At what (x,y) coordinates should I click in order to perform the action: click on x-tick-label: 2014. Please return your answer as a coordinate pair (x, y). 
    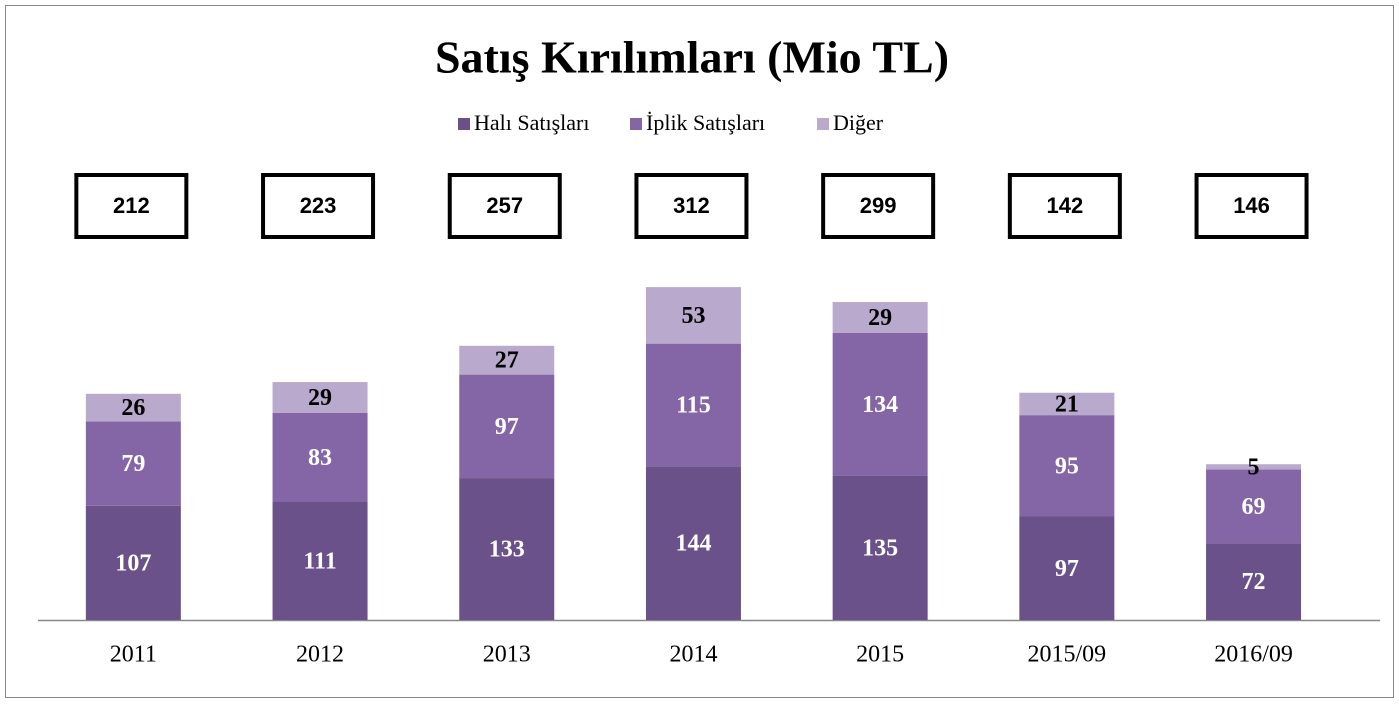
    Looking at the image, I should click on (693, 655).